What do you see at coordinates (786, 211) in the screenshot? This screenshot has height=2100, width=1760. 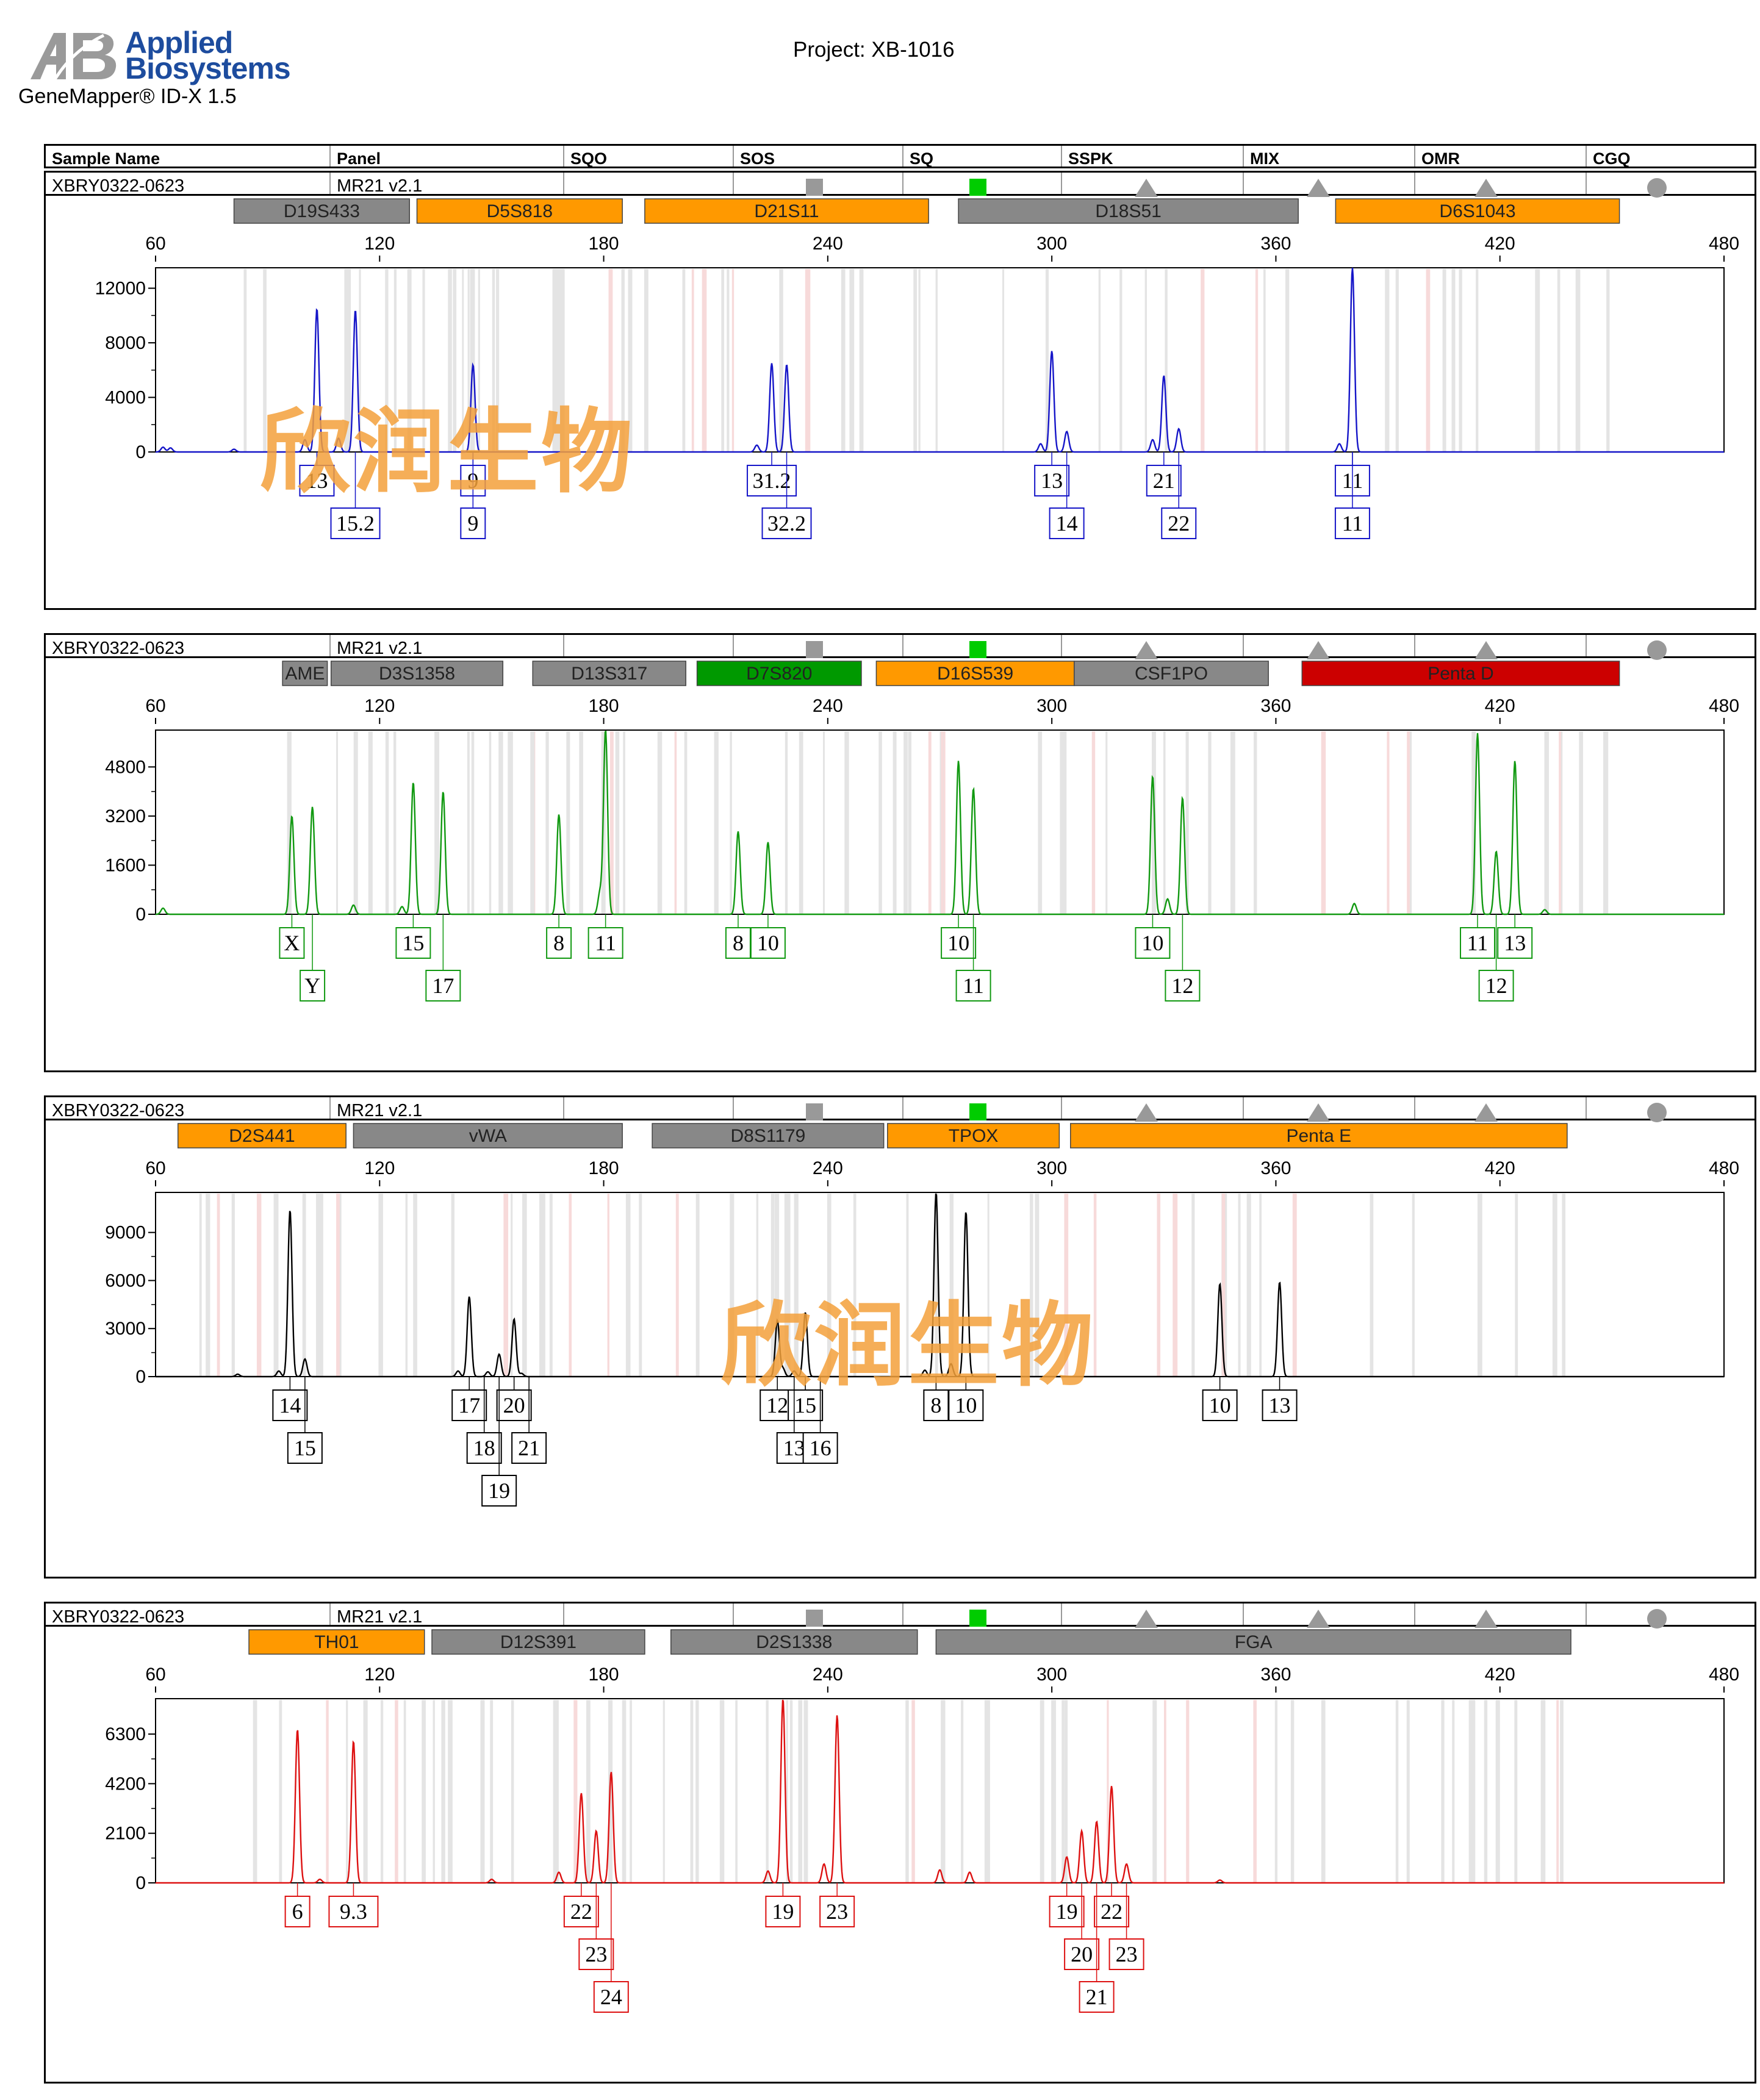 I see `marker-bar-d21s11` at bounding box center [786, 211].